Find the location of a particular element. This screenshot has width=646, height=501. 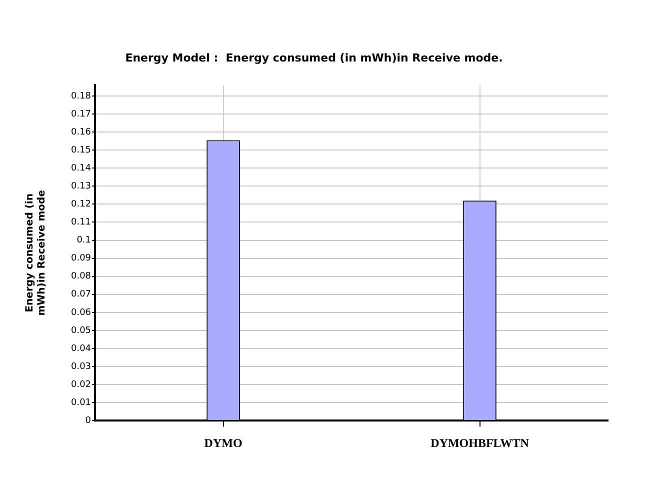

y-tick-label: 0.16 is located at coordinates (81, 132).